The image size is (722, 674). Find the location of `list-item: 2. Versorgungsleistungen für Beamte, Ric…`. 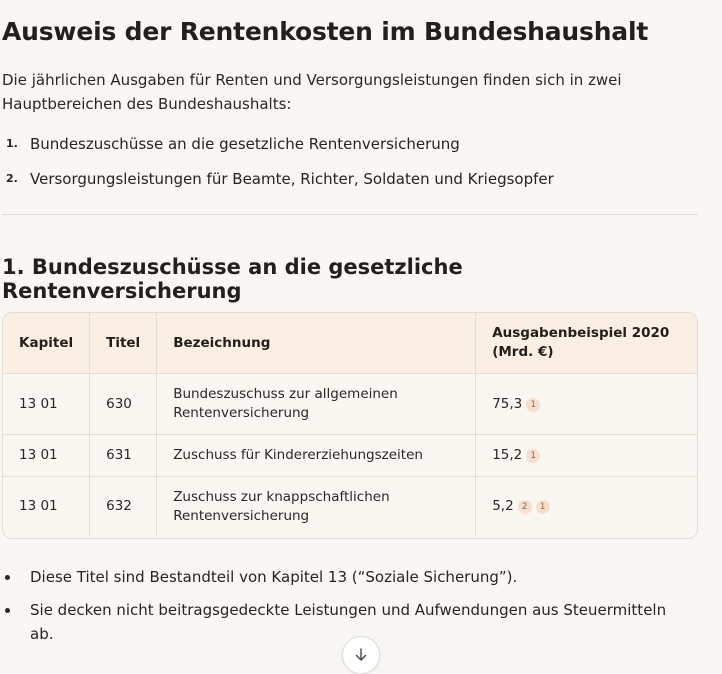

list-item: 2. Versorgungsleistungen für Beamte, Ric… is located at coordinates (278, 179).